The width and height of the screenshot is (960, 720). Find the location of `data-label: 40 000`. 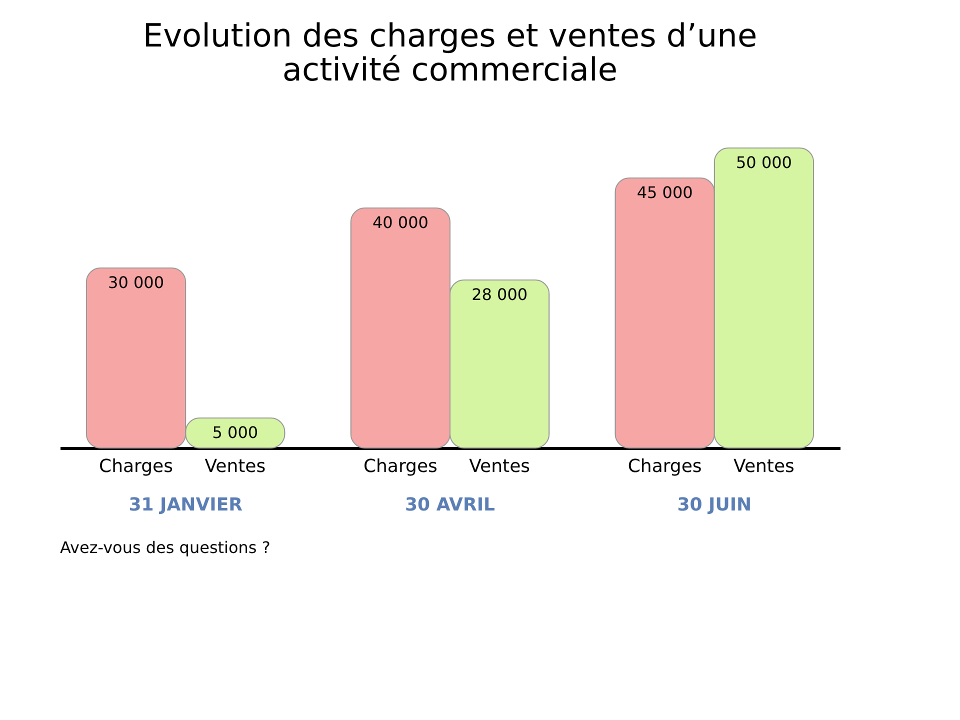

data-label: 40 000 is located at coordinates (400, 222).